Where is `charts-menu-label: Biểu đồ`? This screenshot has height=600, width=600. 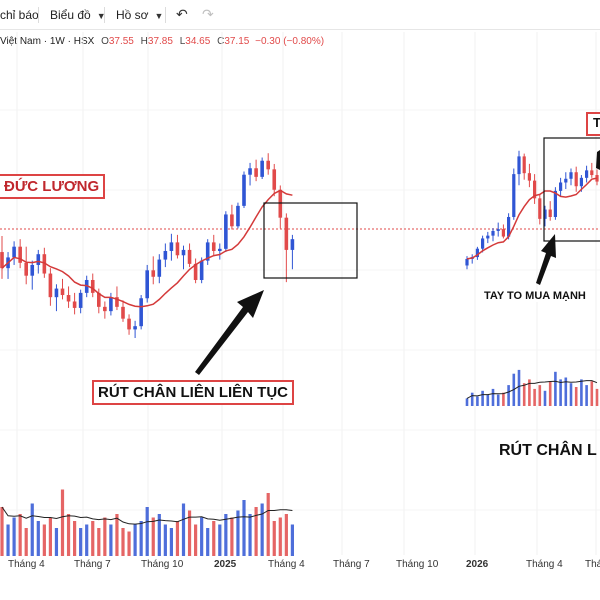
charts-menu-label: Biểu đồ is located at coordinates (70, 15).